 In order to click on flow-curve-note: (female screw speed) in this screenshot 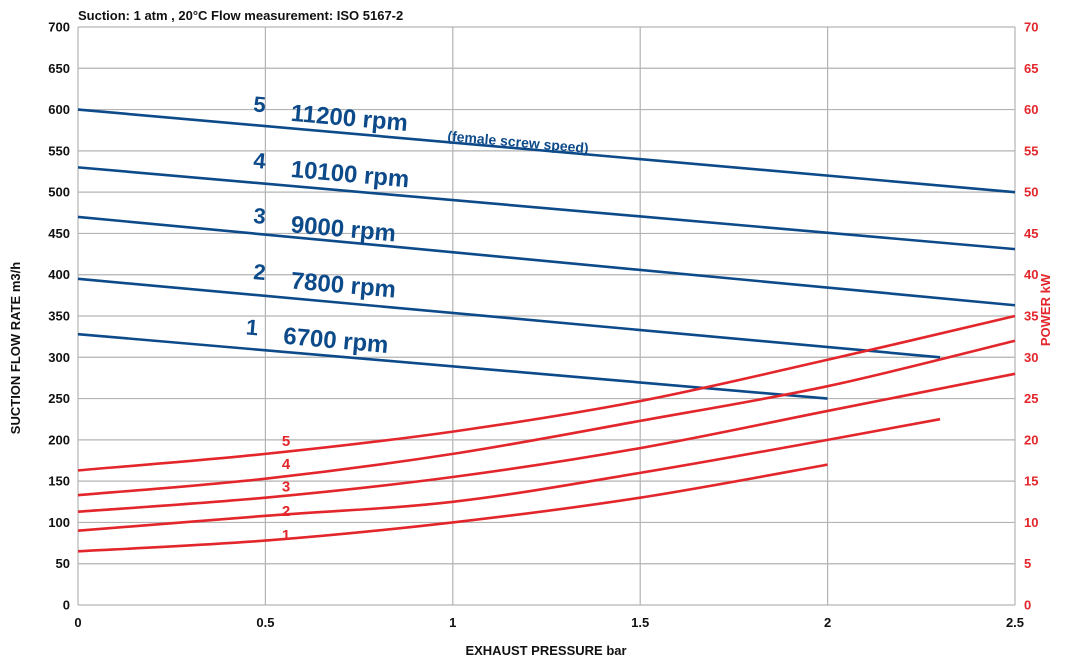, I will do `click(518, 142)`.